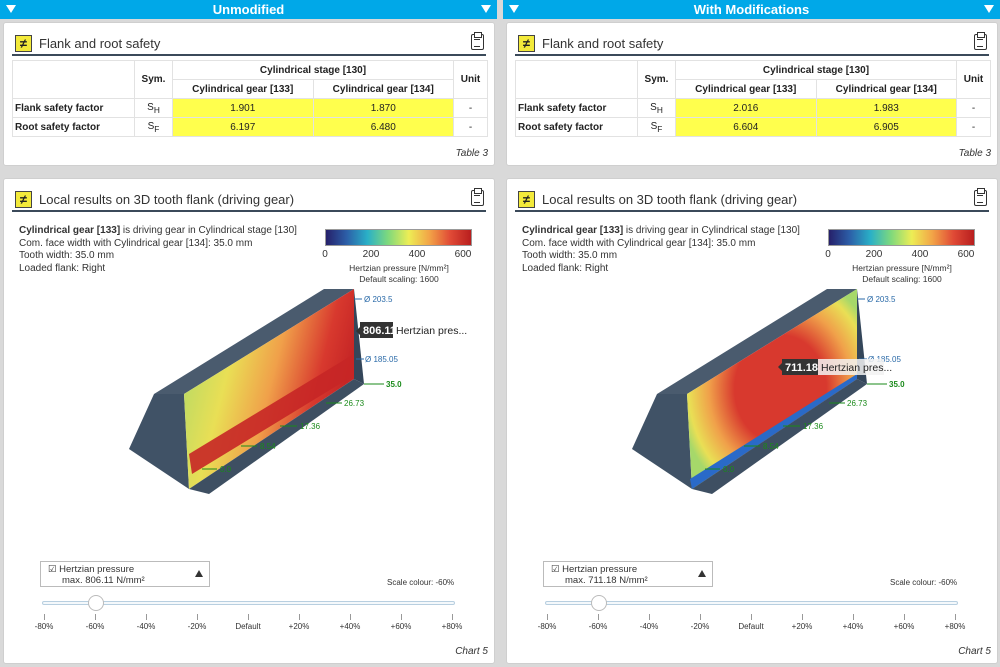 This screenshot has width=1000, height=667. I want to click on svg-text: 806.11, so click(379, 331).